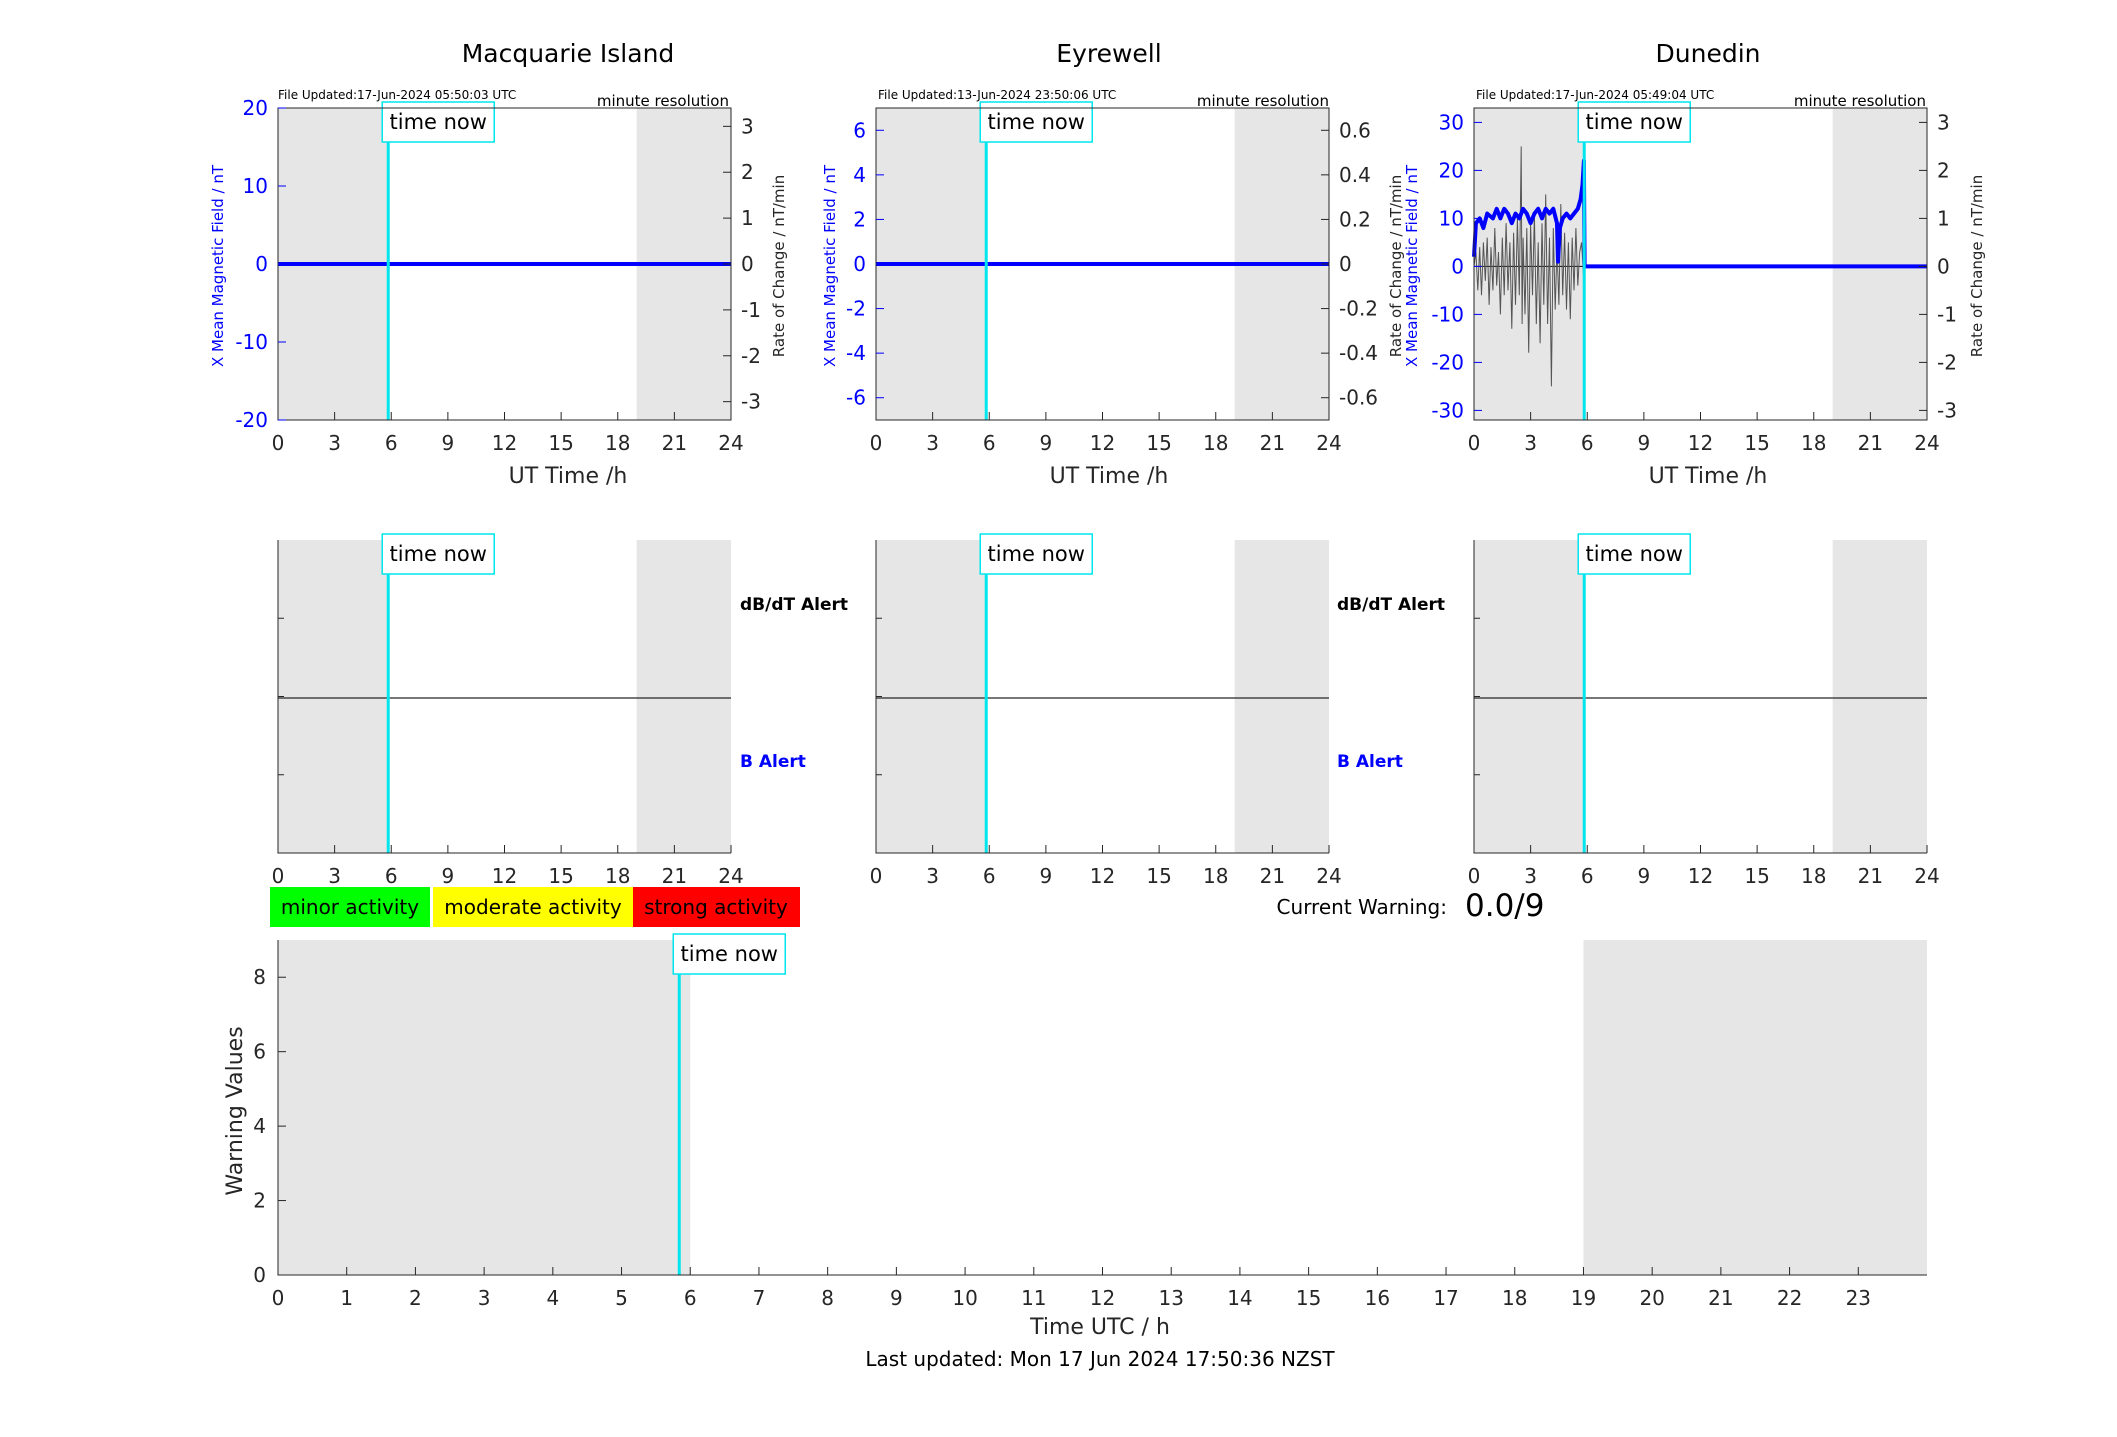 This screenshot has width=2117, height=1437. Describe the element at coordinates (1170, 1298) in the screenshot. I see `x-tick-label: 13` at that location.